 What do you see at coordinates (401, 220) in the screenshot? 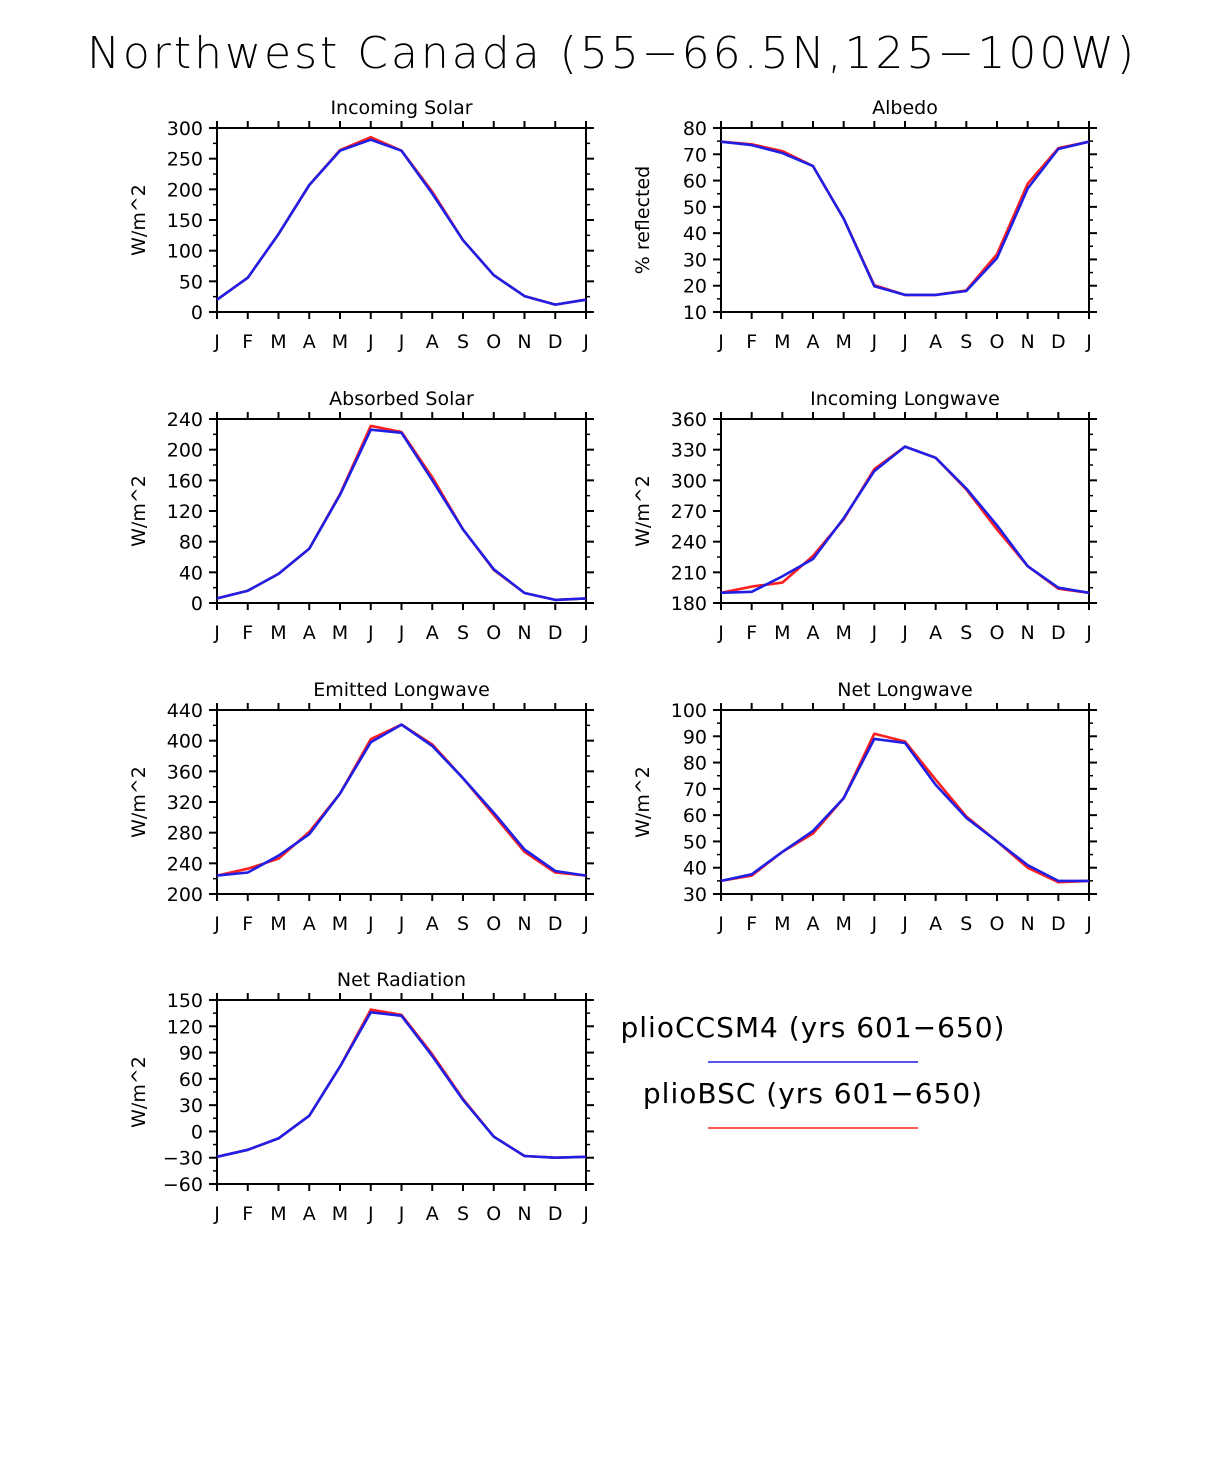
I see `plot-frame` at bounding box center [401, 220].